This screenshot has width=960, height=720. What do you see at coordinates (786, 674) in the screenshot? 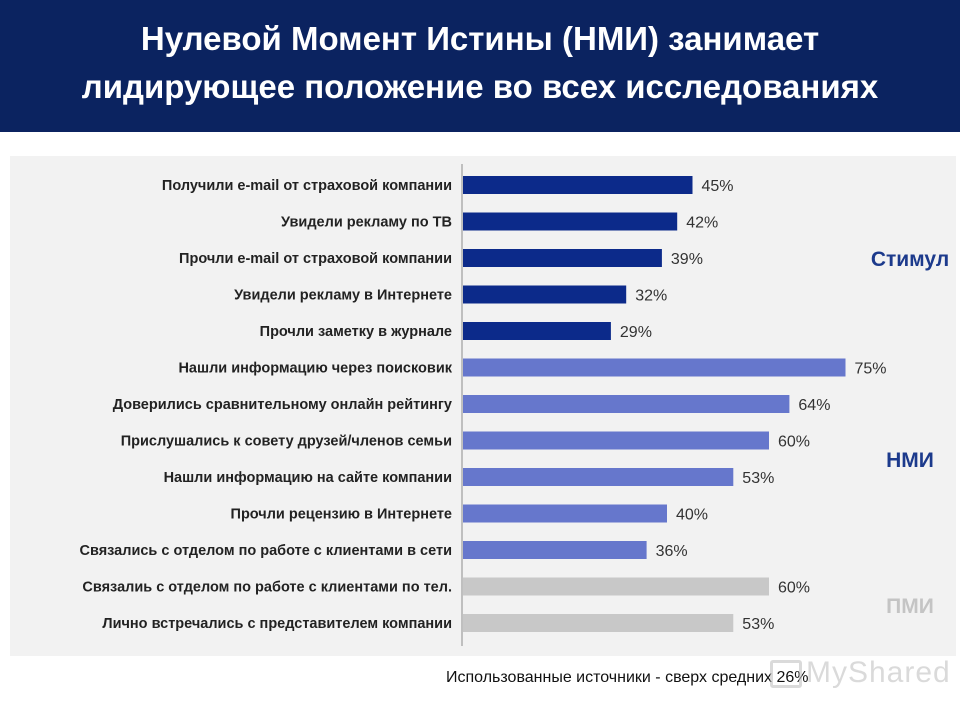
I see `watermark-icon` at bounding box center [786, 674].